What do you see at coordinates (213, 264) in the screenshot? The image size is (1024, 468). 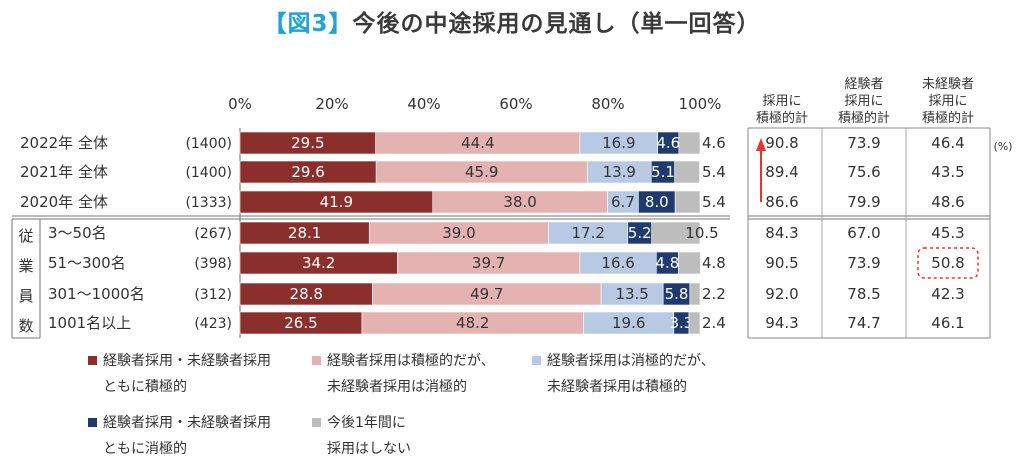 I see `row-n: (398)` at bounding box center [213, 264].